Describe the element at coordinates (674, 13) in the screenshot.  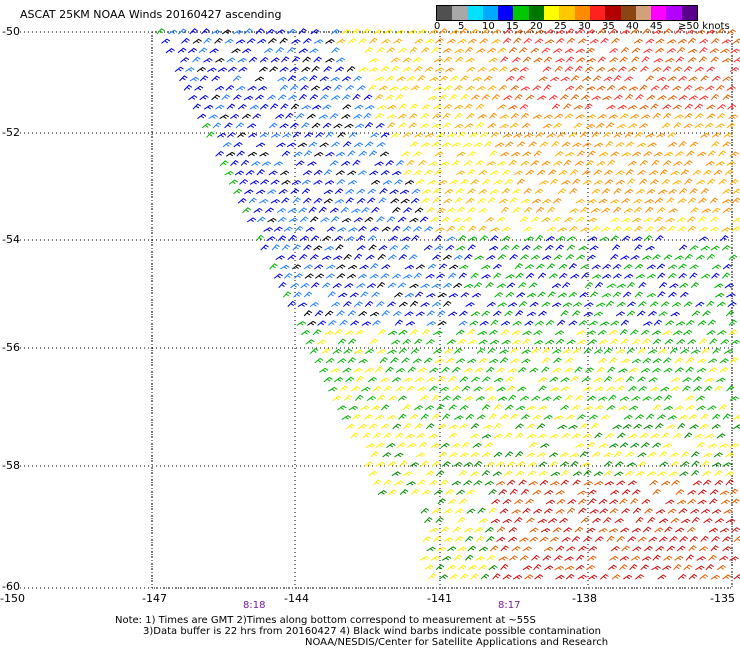
I see `legend-swatch` at that location.